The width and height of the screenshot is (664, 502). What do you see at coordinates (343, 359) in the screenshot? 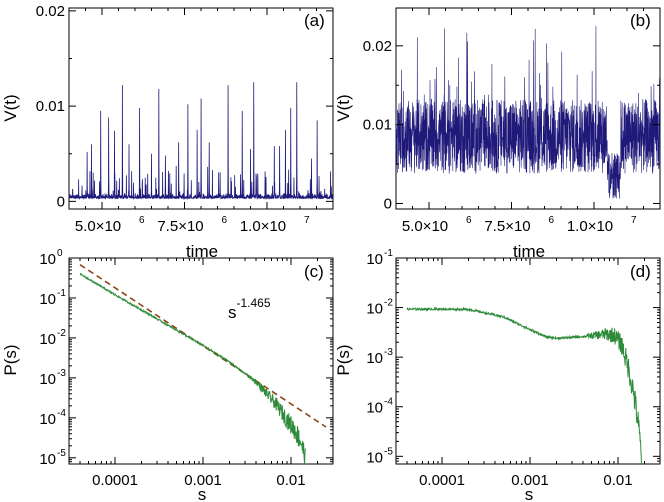
I see `y-axis-label-d: P(s)` at bounding box center [343, 359].